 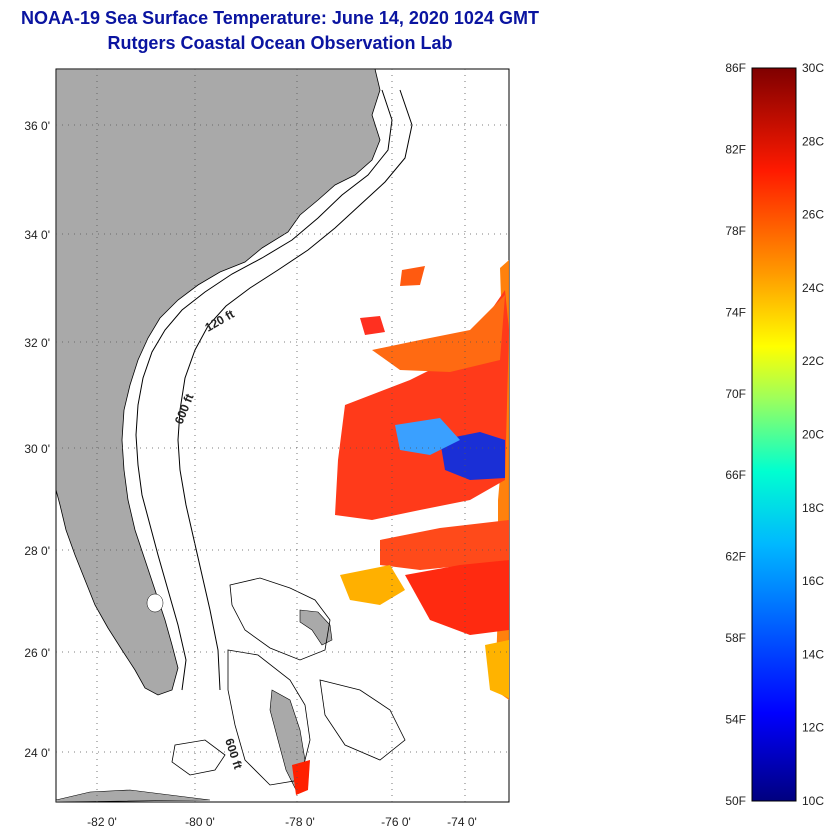 What do you see at coordinates (300, 822) in the screenshot?
I see `lon-label: -78 0'` at bounding box center [300, 822].